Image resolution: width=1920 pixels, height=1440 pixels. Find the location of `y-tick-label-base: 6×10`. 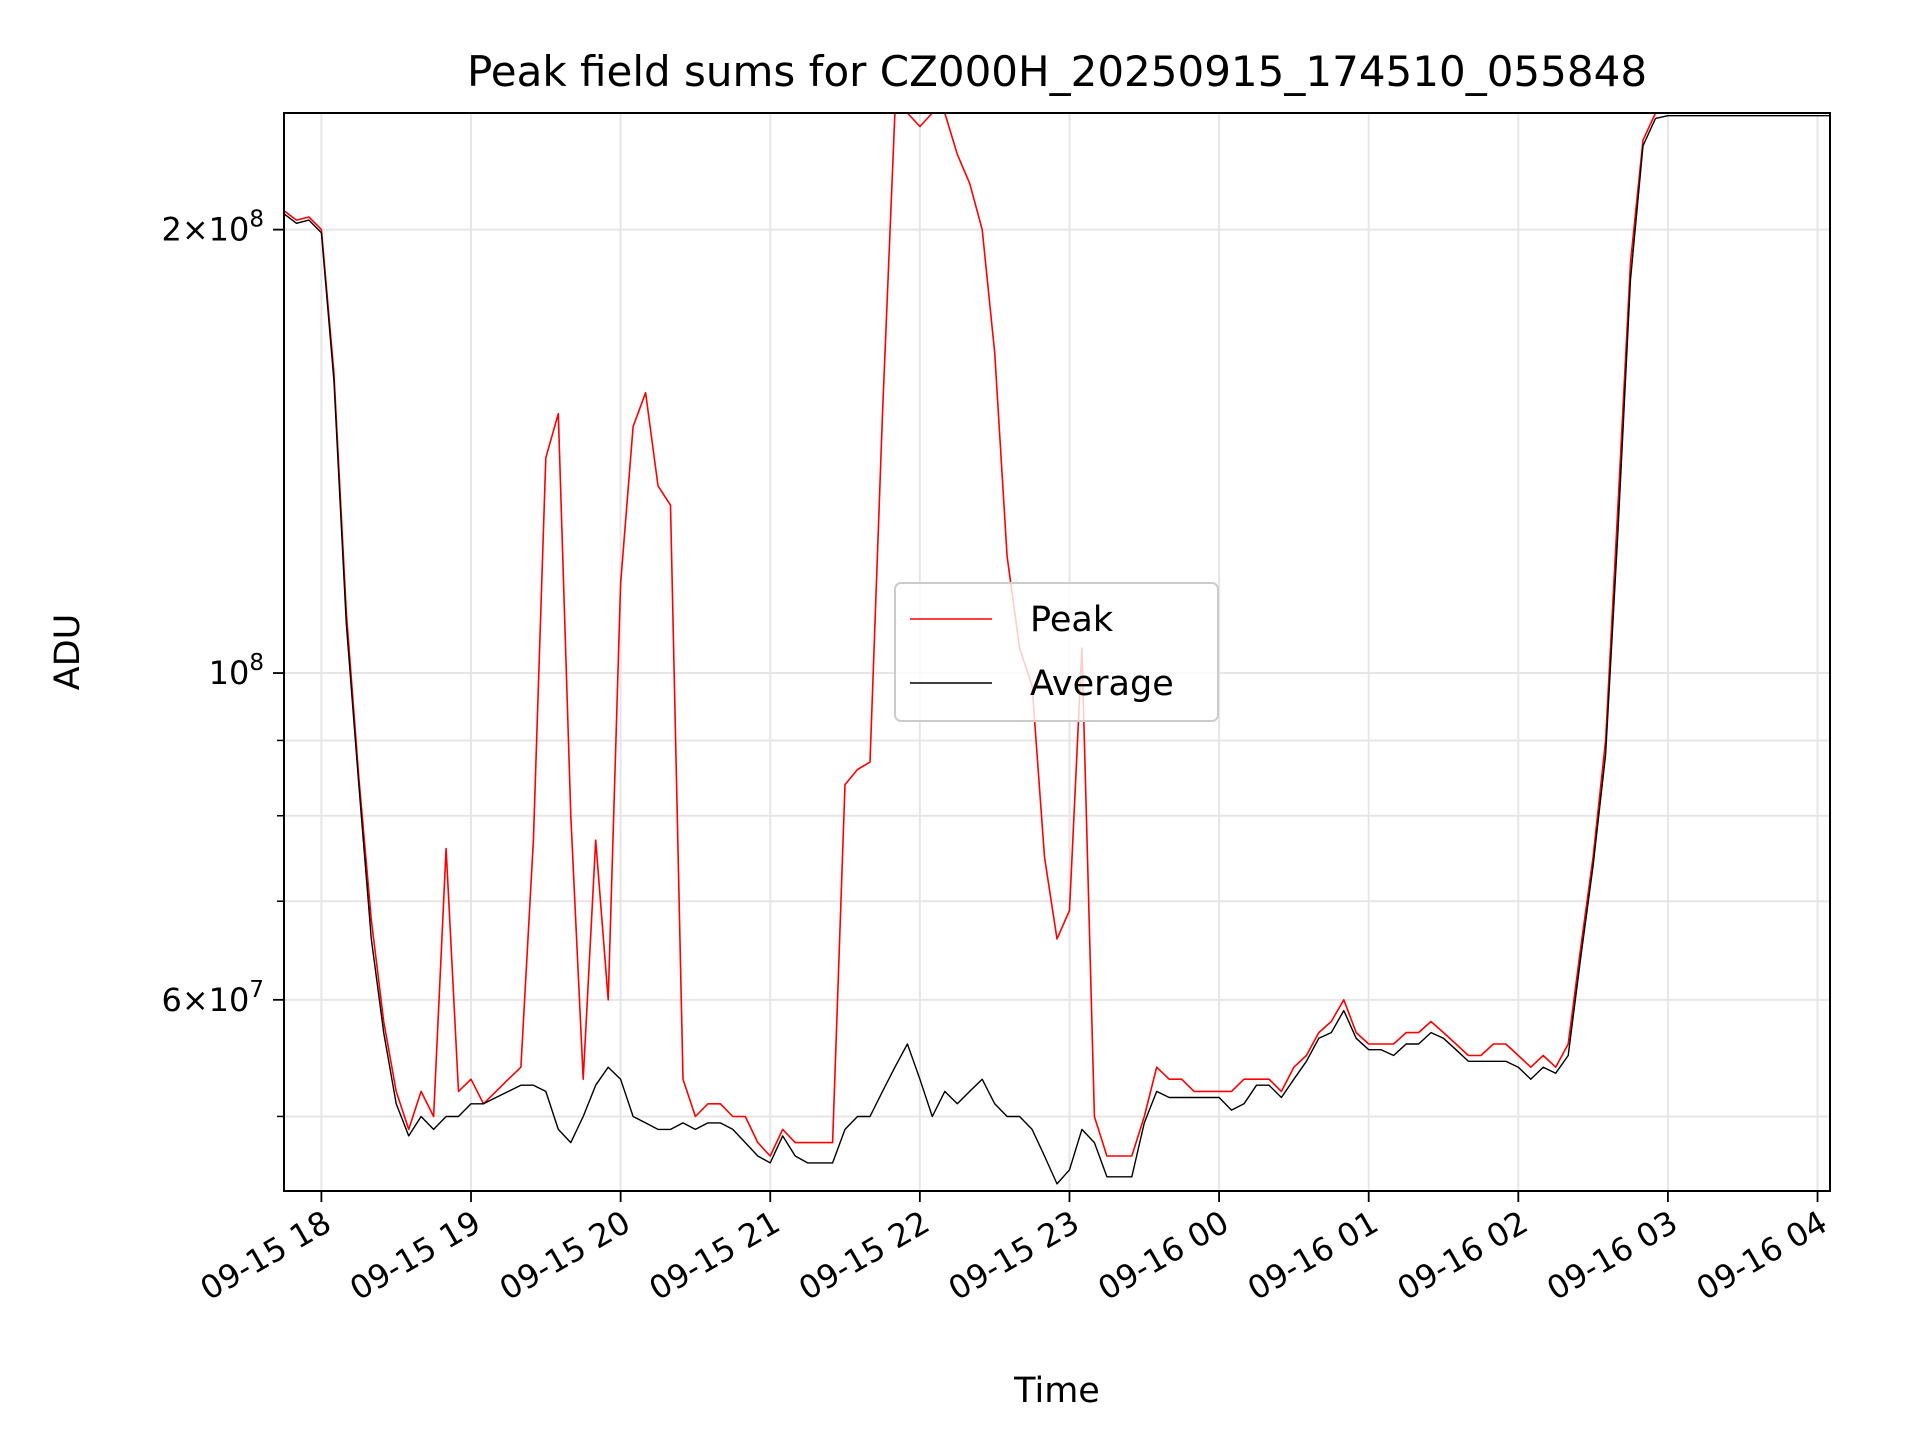

y-tick-label-base: 6×10 is located at coordinates (205, 1000).